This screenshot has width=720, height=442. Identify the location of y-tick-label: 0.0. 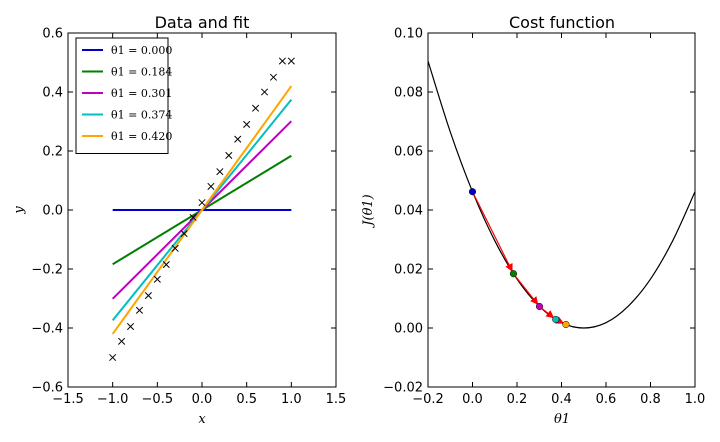
(52, 211).